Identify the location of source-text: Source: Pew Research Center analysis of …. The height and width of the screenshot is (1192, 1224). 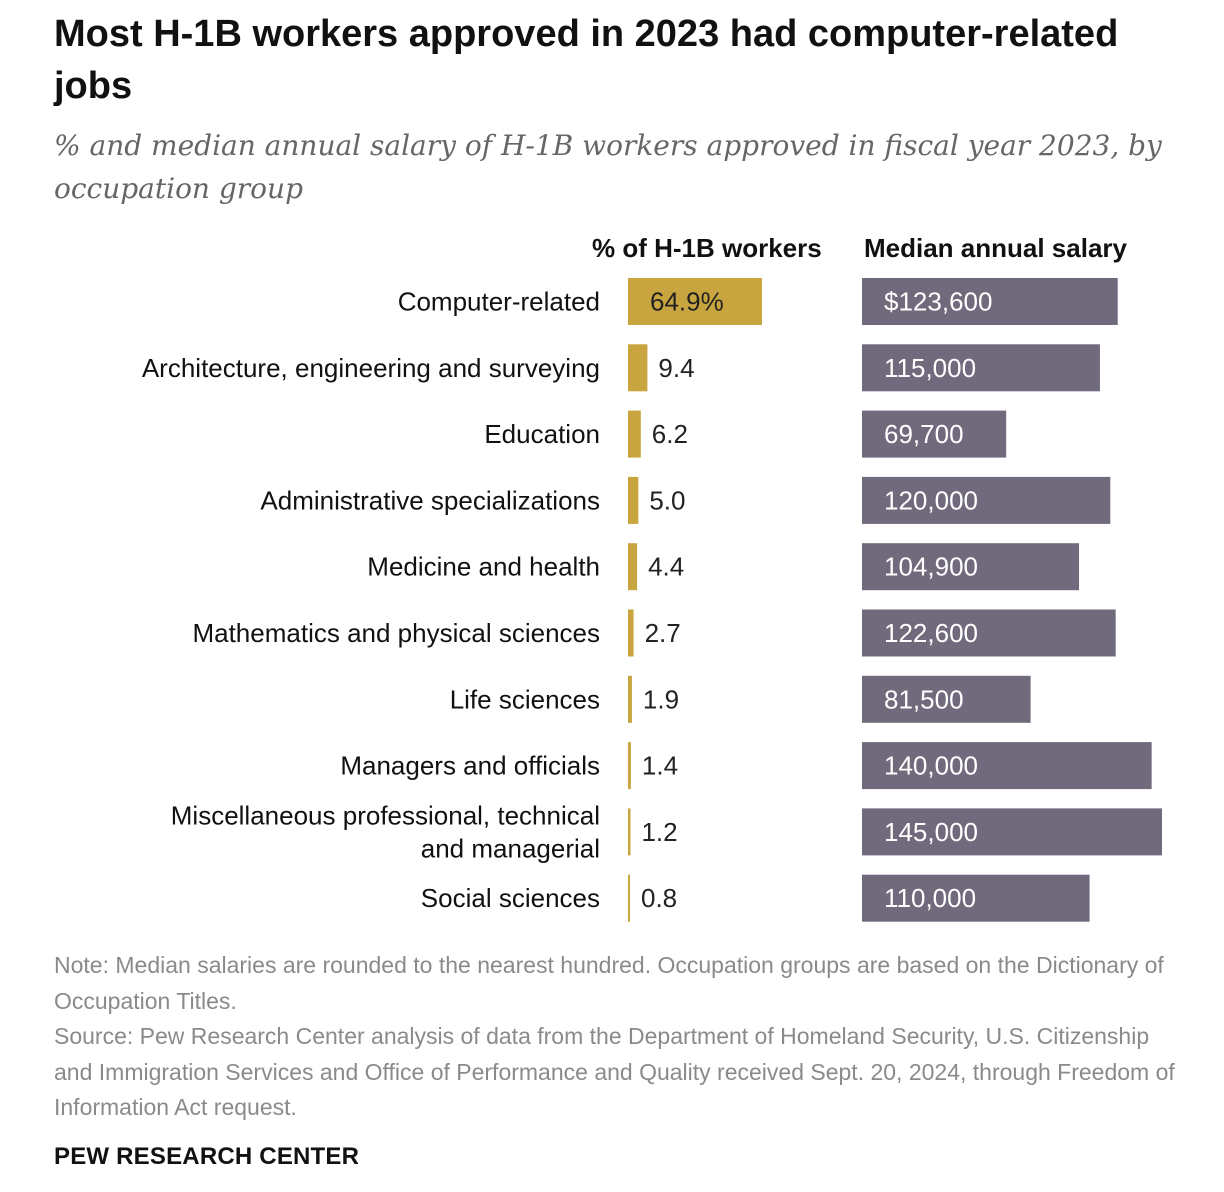
(614, 1071).